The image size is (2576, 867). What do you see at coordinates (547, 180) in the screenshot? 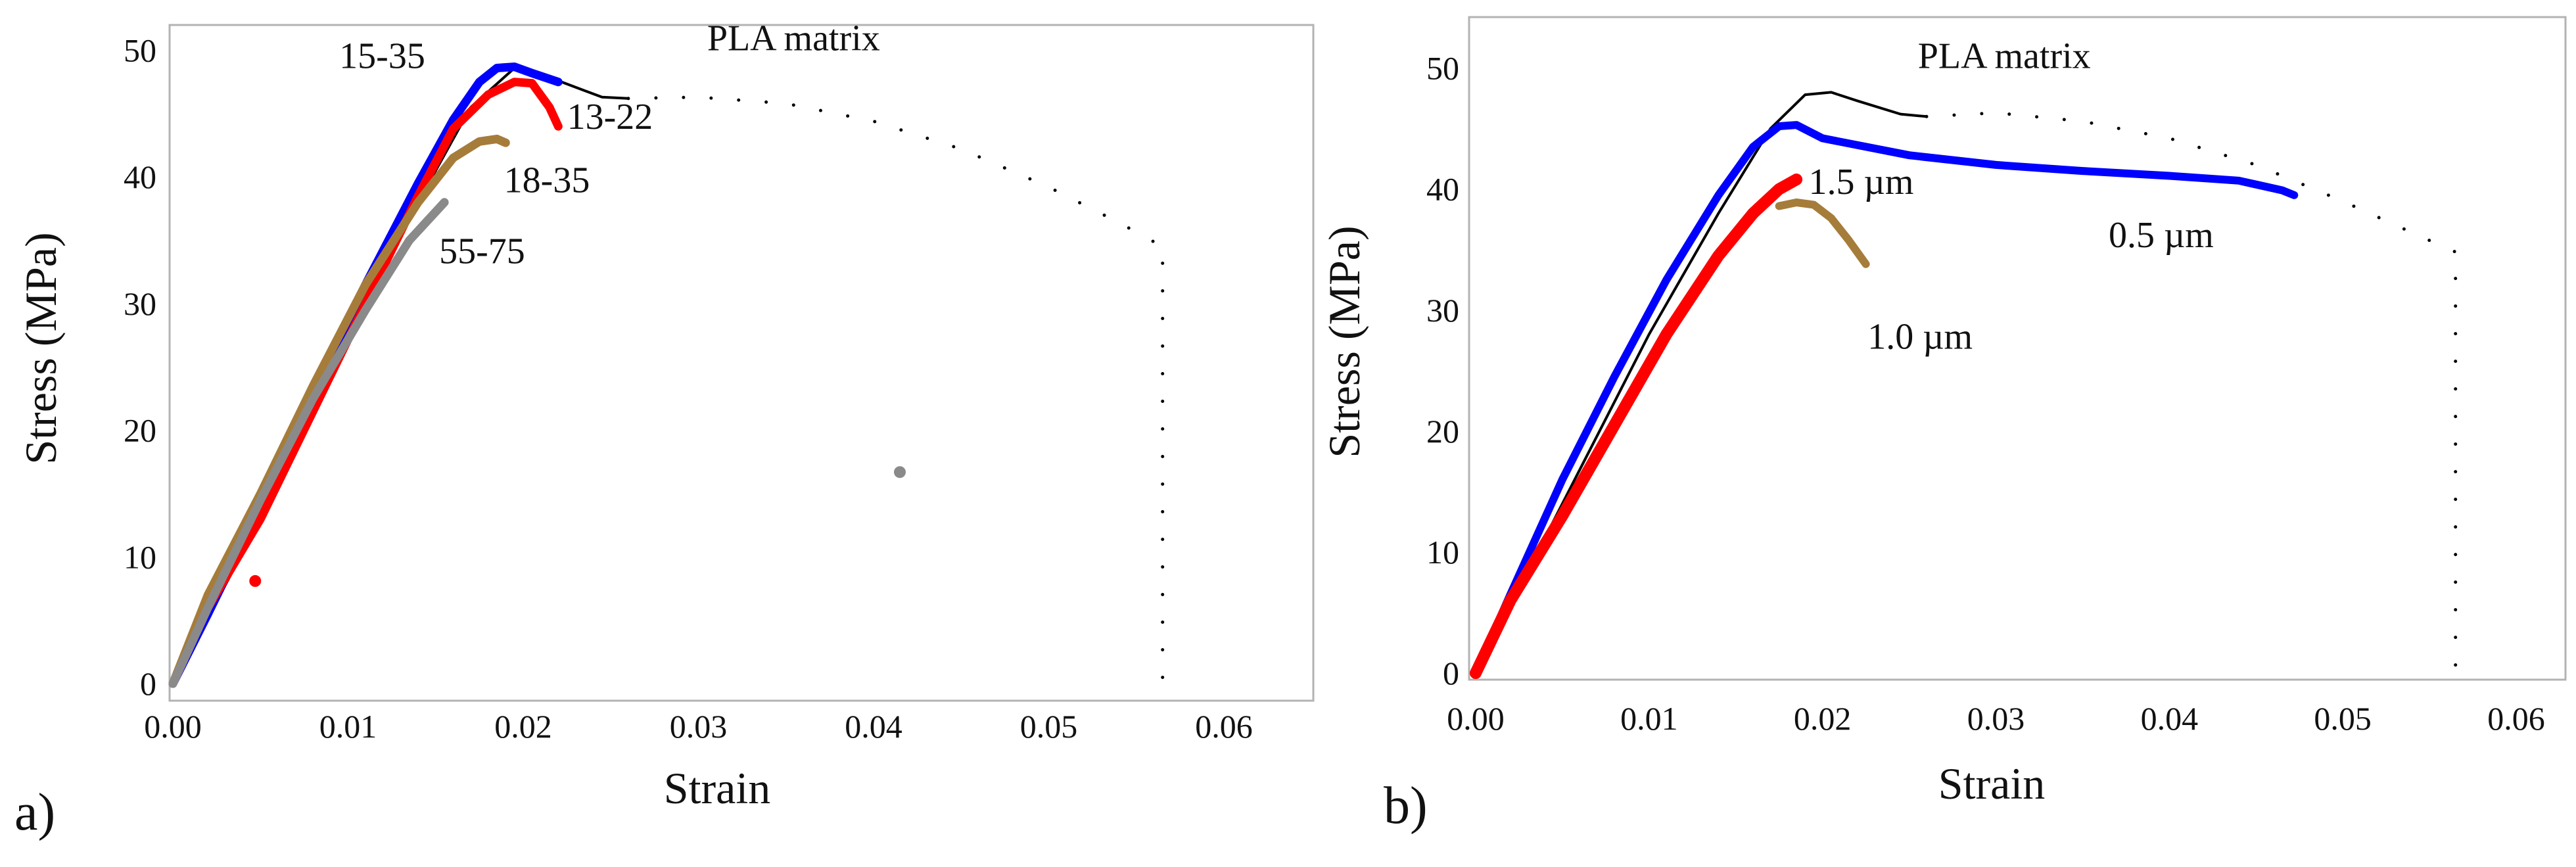
I see `panel-a-curve-label: 18-35` at bounding box center [547, 180].